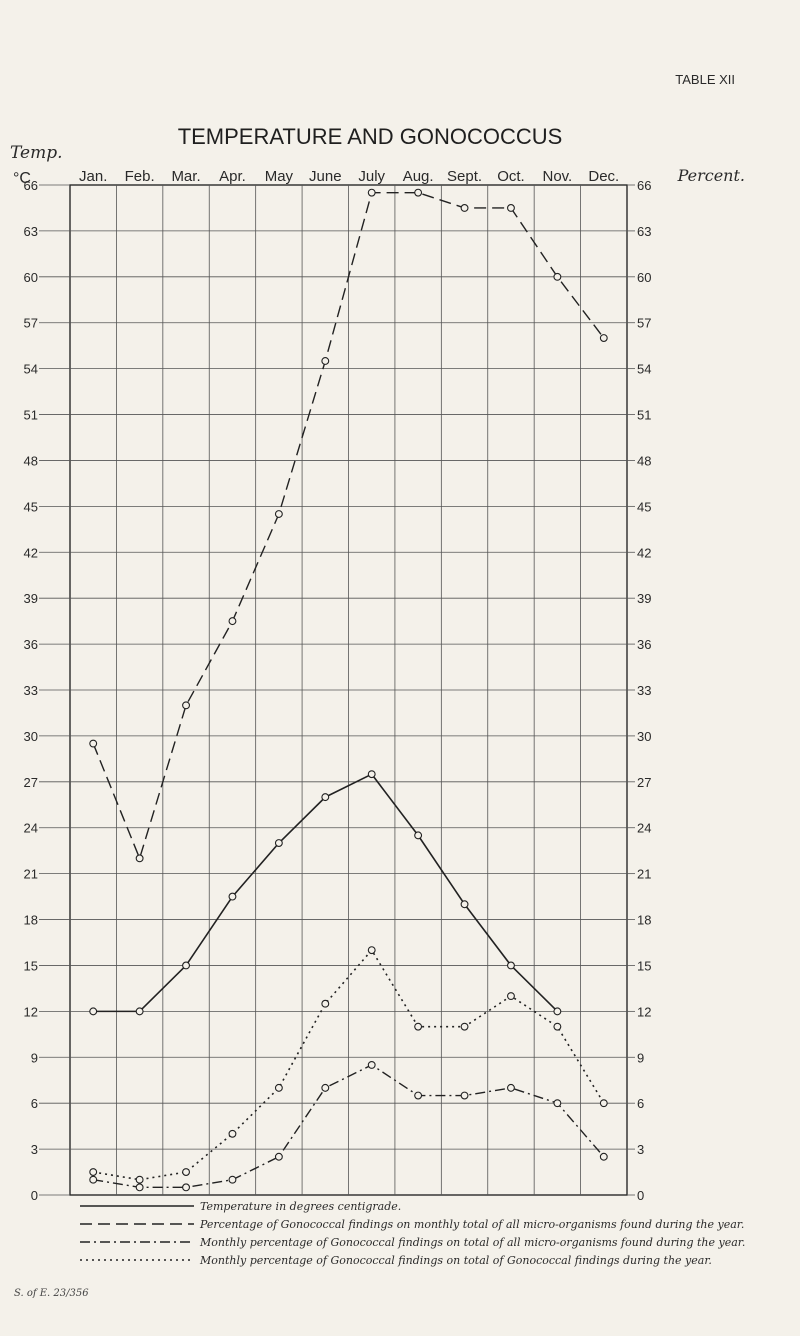 The height and width of the screenshot is (1336, 800). What do you see at coordinates (31, 415) in the screenshot?
I see `left-tick-label: 51` at bounding box center [31, 415].